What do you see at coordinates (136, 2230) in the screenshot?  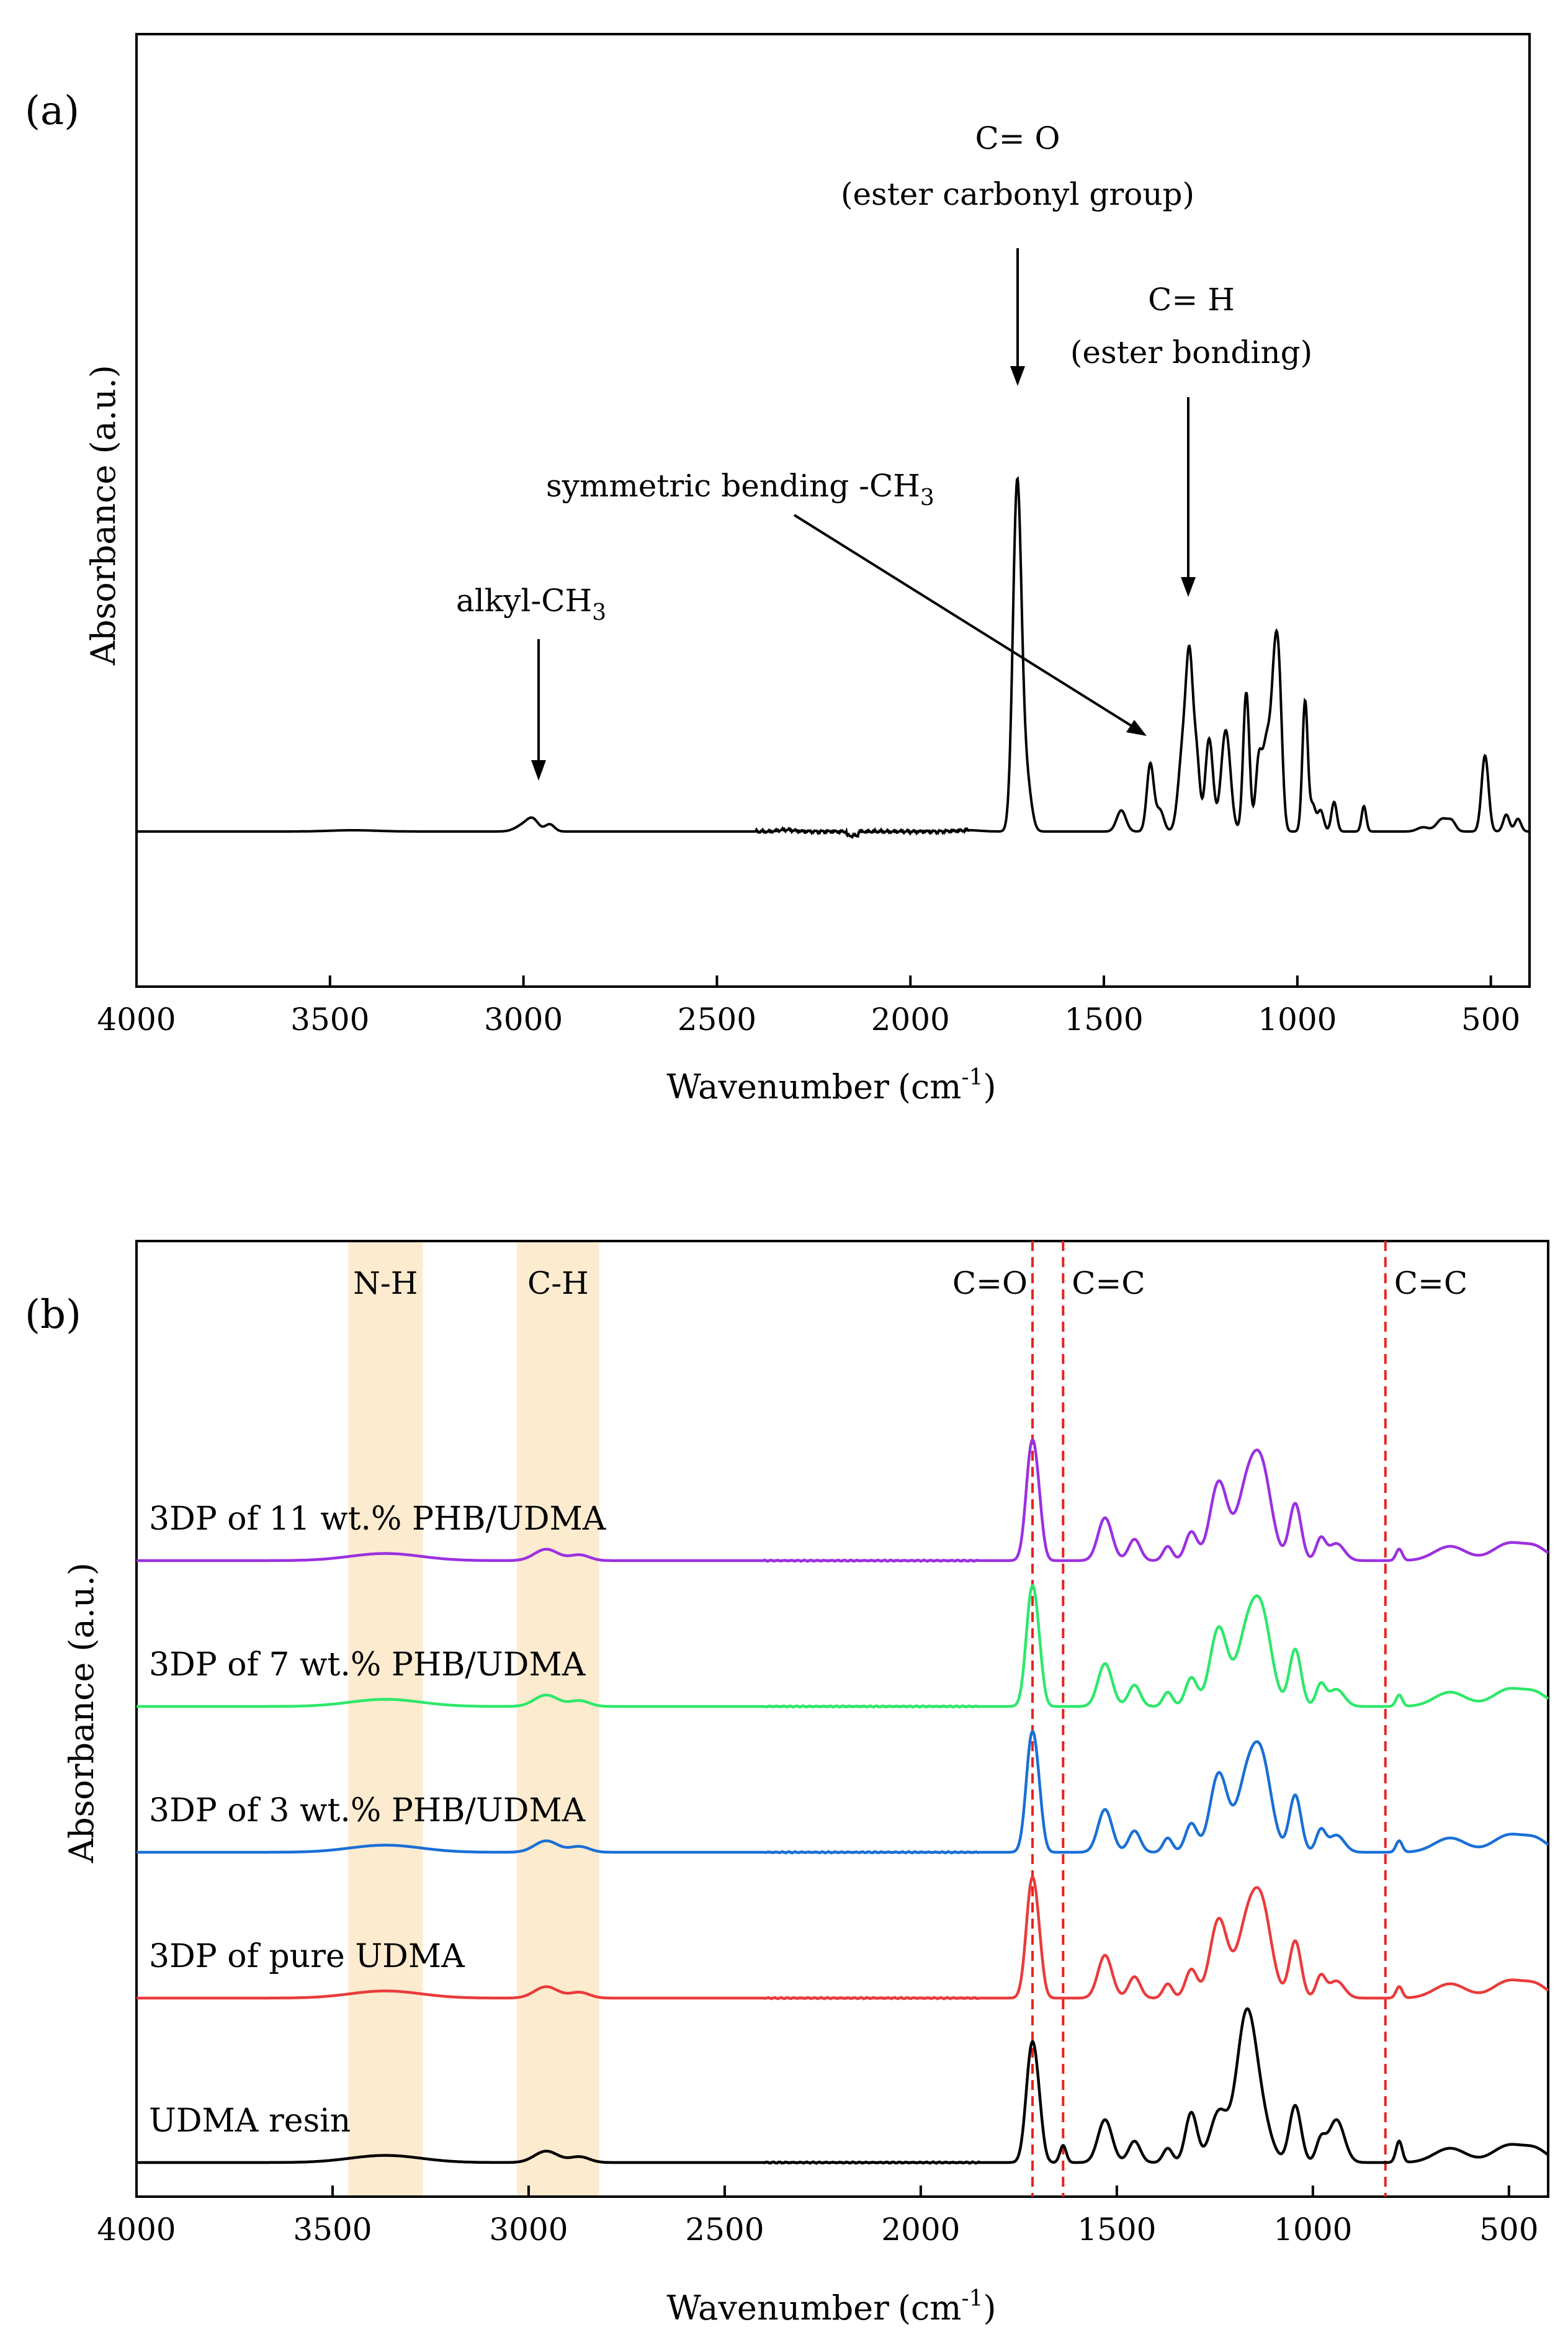 I see `panel-b-x-tick-label: 4000` at bounding box center [136, 2230].